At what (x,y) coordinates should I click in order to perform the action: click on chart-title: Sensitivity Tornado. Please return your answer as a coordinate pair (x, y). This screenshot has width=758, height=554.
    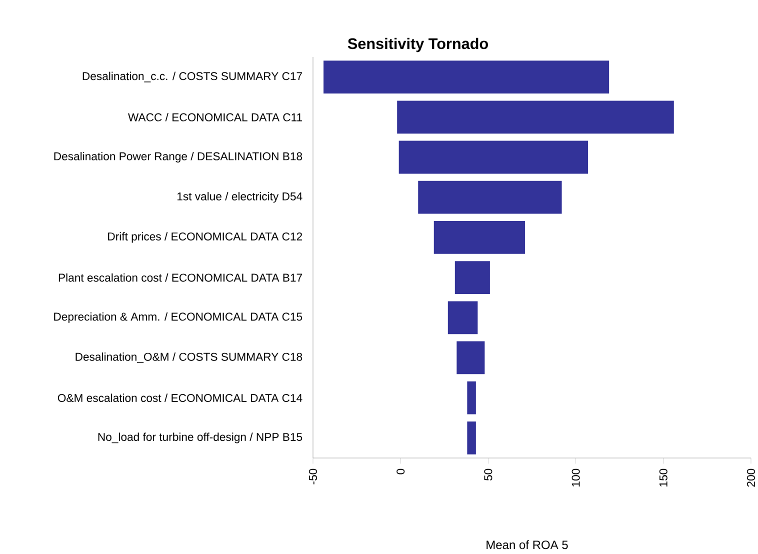
    Looking at the image, I should click on (418, 45).